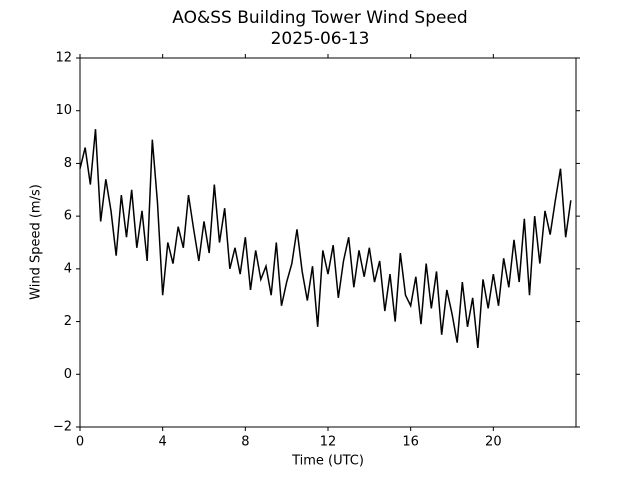  I want to click on chart-title: AO&SS Building Tower Wind Speed, so click(319, 18).